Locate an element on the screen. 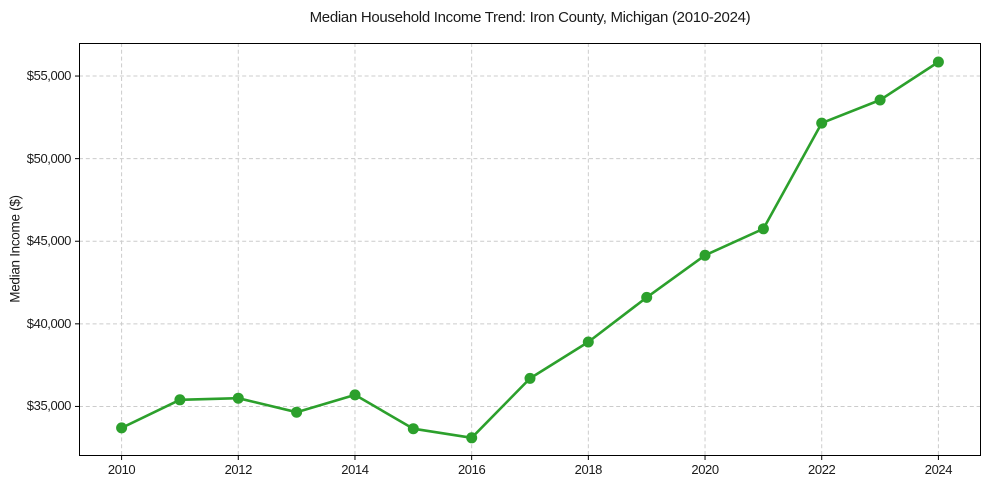 The image size is (989, 490). y-tick-label: $45,000 is located at coordinates (49, 241).